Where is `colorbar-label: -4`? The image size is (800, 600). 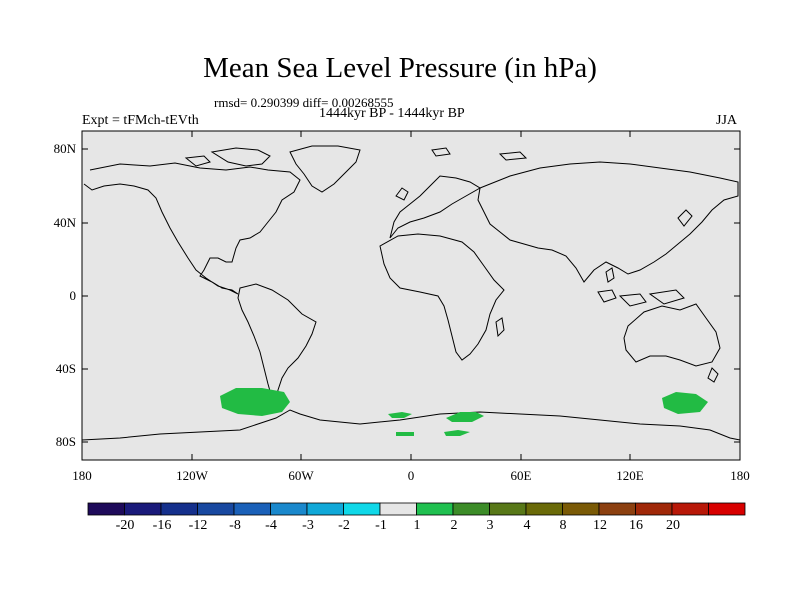 colorbar-label: -4 is located at coordinates (271, 525).